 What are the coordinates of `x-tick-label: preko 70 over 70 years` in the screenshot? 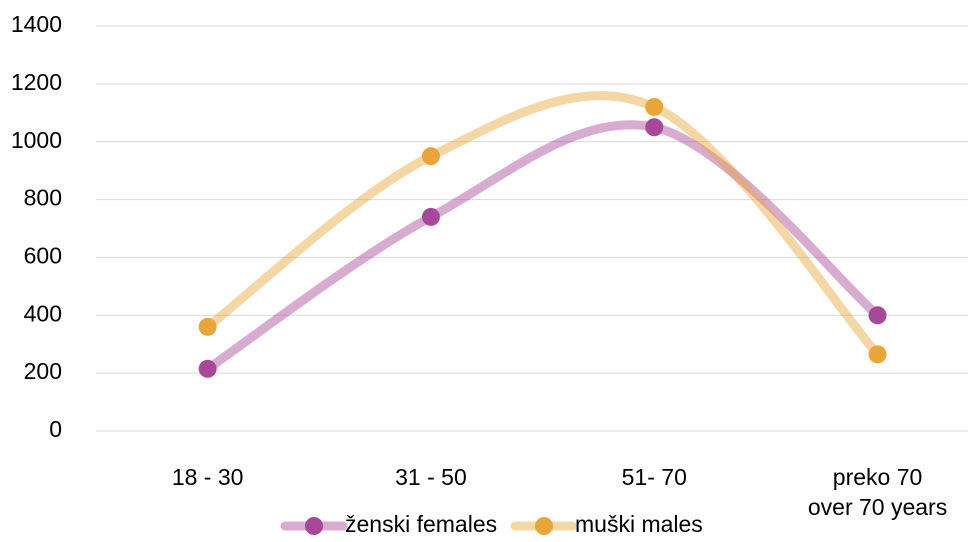 It's located at (877, 492).